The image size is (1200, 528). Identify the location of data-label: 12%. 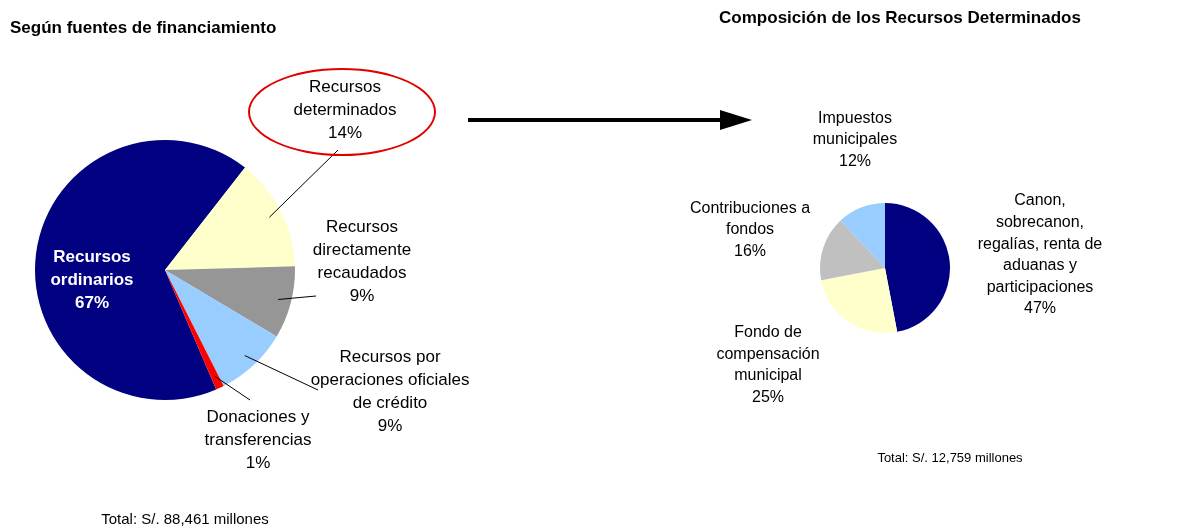
(855, 161).